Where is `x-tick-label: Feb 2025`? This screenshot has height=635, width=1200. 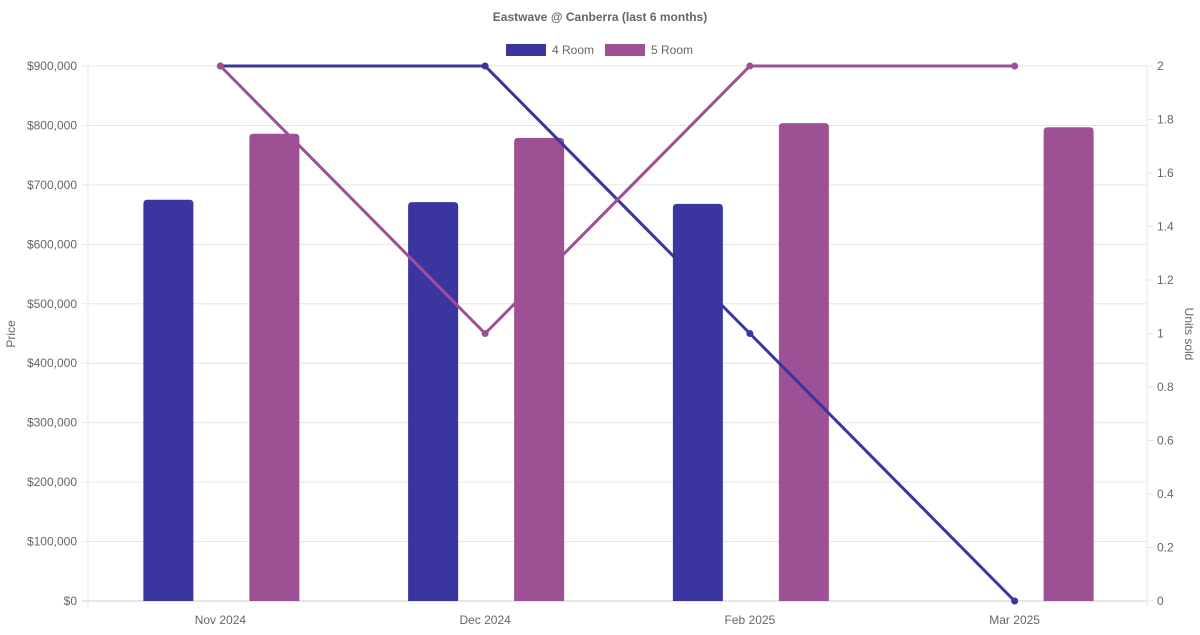
x-tick-label: Feb 2025 is located at coordinates (750, 620).